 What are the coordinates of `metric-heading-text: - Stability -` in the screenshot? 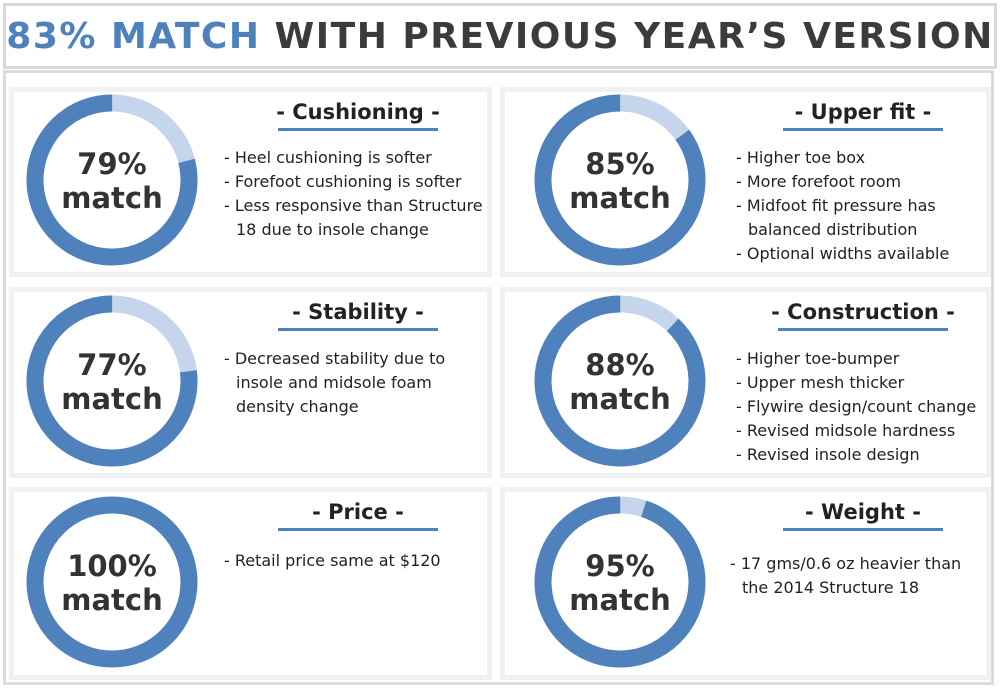 It's located at (358, 312).